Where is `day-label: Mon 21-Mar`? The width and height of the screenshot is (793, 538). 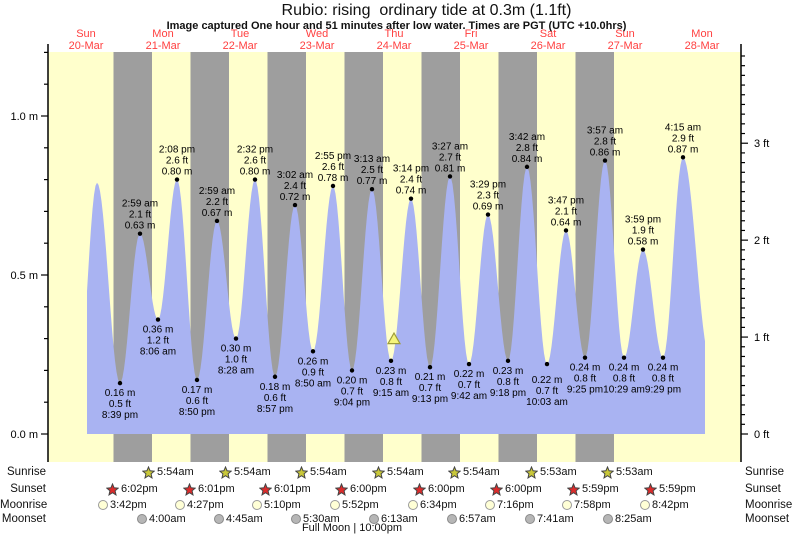 day-label: Mon 21-Mar is located at coordinates (163, 40).